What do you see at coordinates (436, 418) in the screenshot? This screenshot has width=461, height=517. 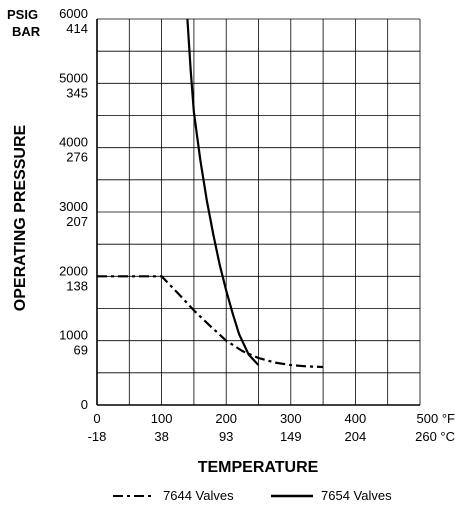 I see `x-tick-label-fahrenheit: 500 °F` at bounding box center [436, 418].